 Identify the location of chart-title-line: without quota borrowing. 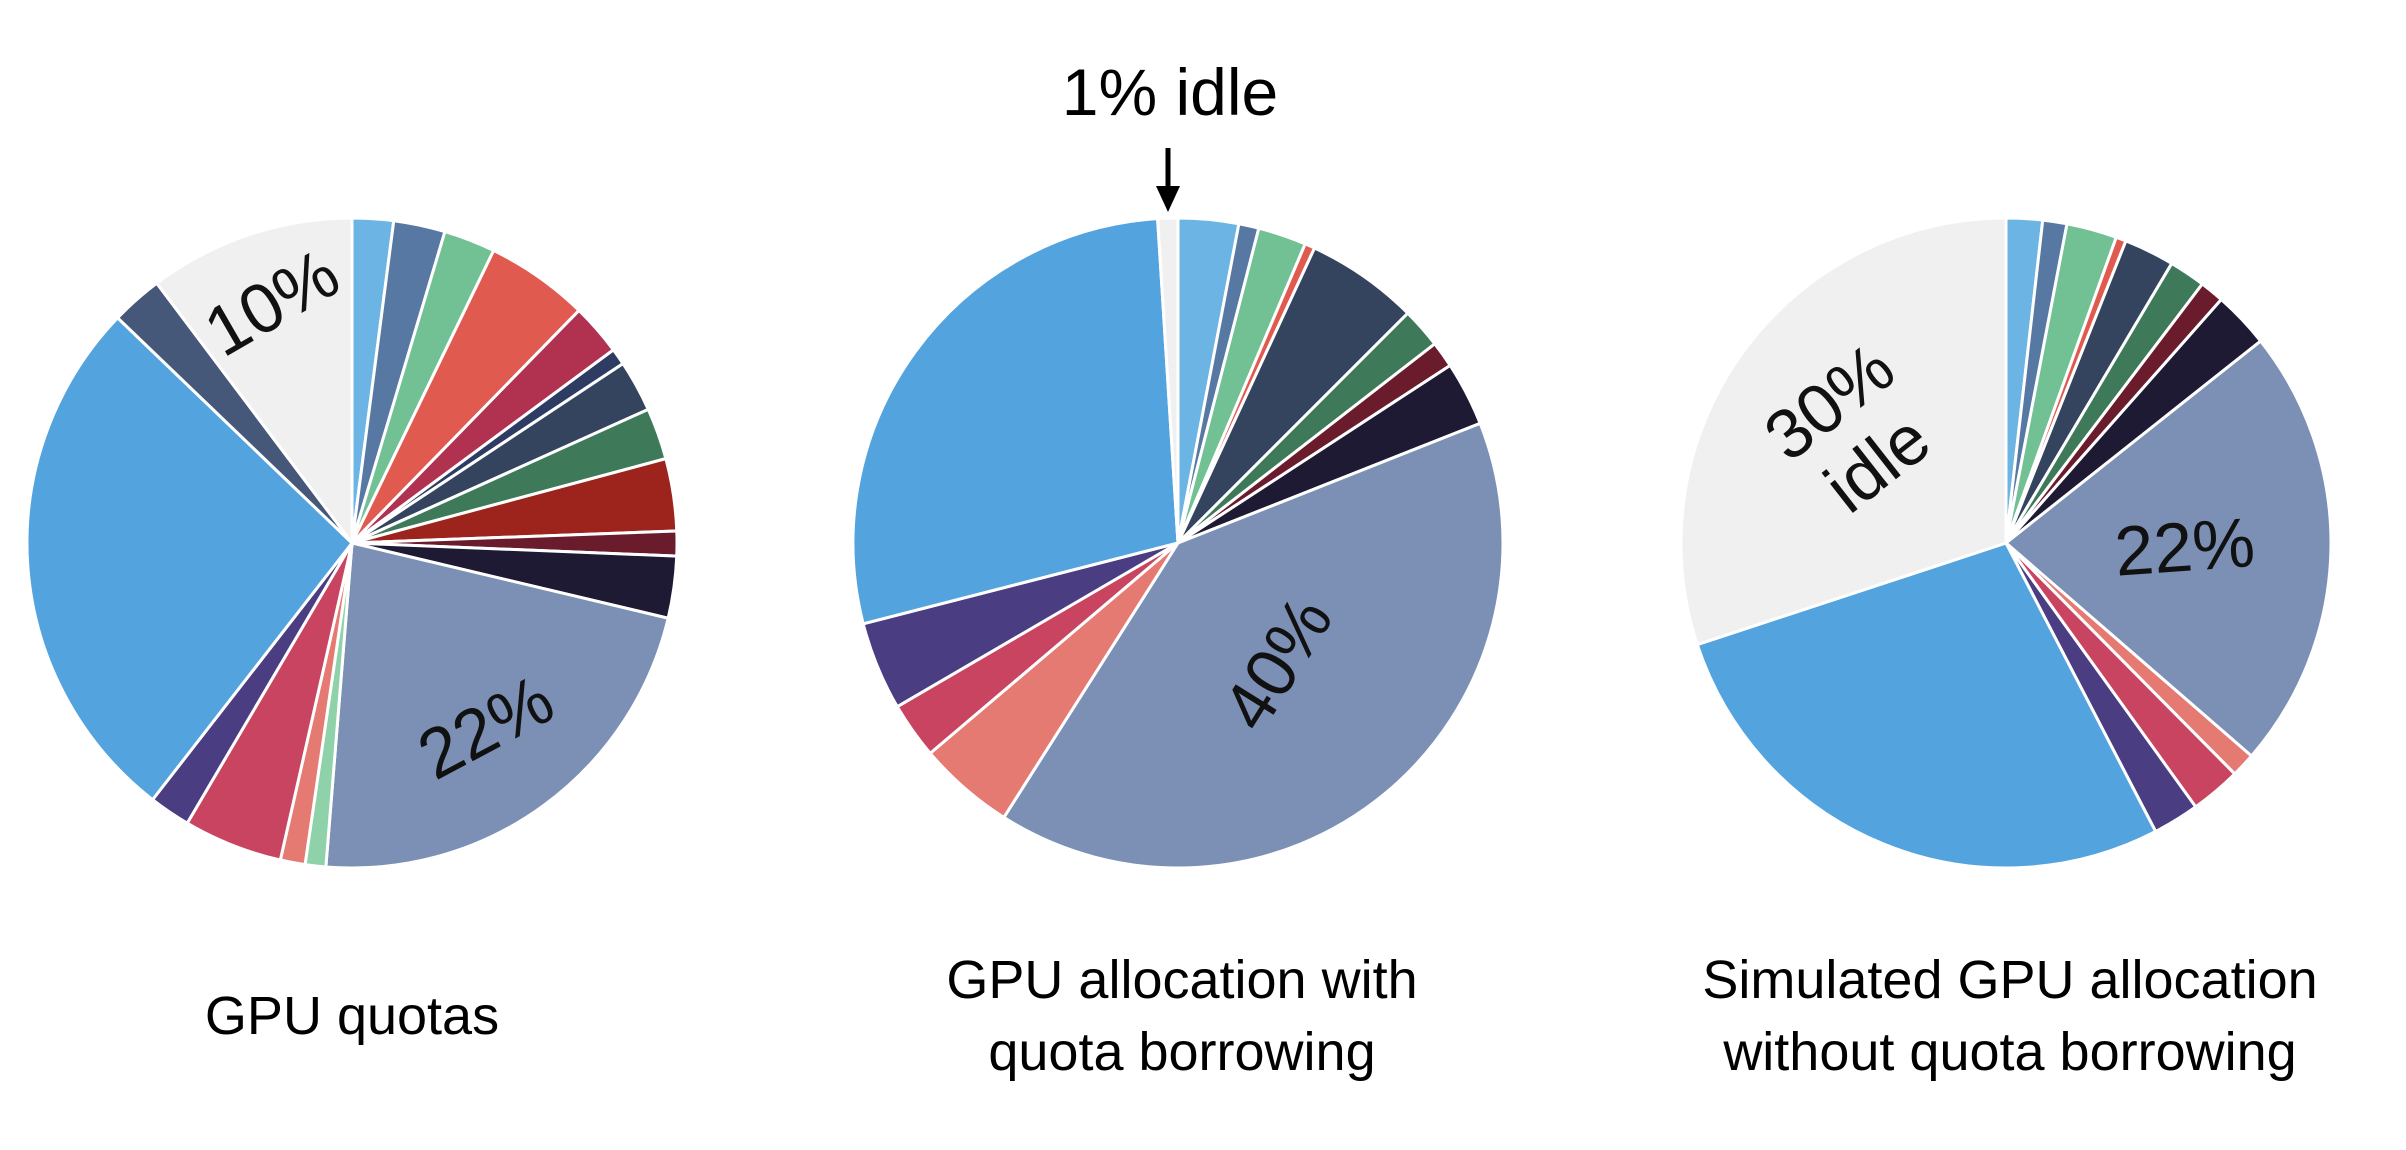
(2010, 1052).